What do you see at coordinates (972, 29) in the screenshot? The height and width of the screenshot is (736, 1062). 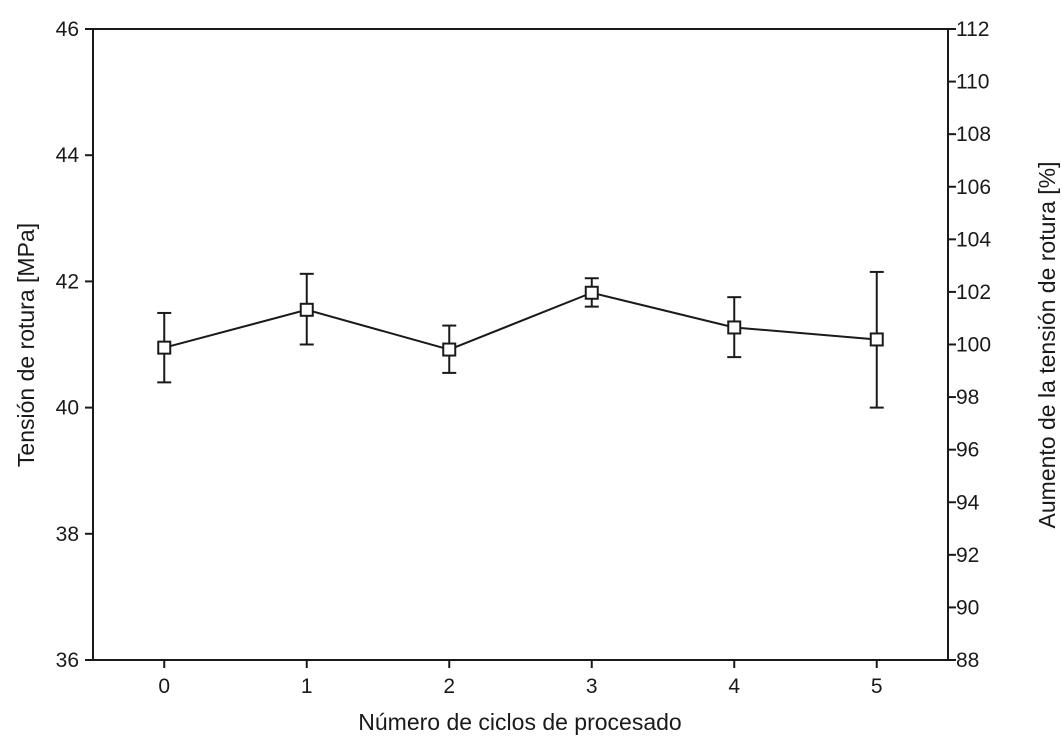 I see `y2-tick-label: 112` at bounding box center [972, 29].